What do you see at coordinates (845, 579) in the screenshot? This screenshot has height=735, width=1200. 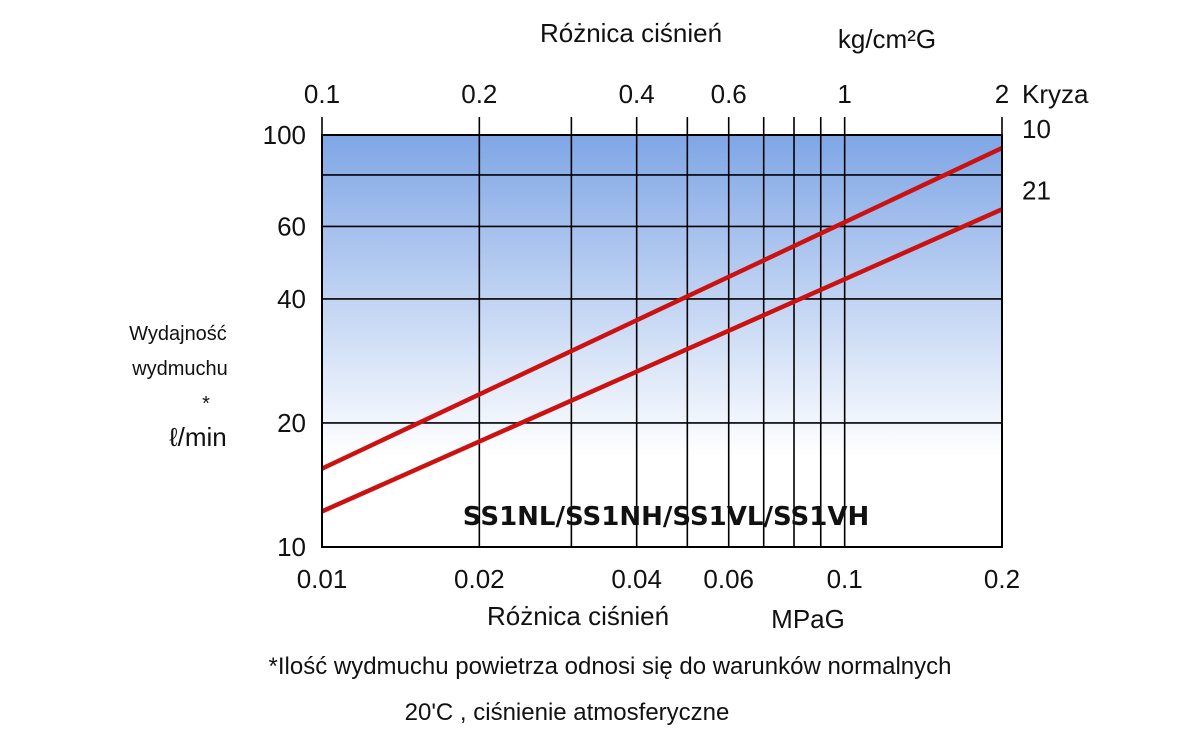 I see `bottom-axis-tick-label: 0.1` at bounding box center [845, 579].